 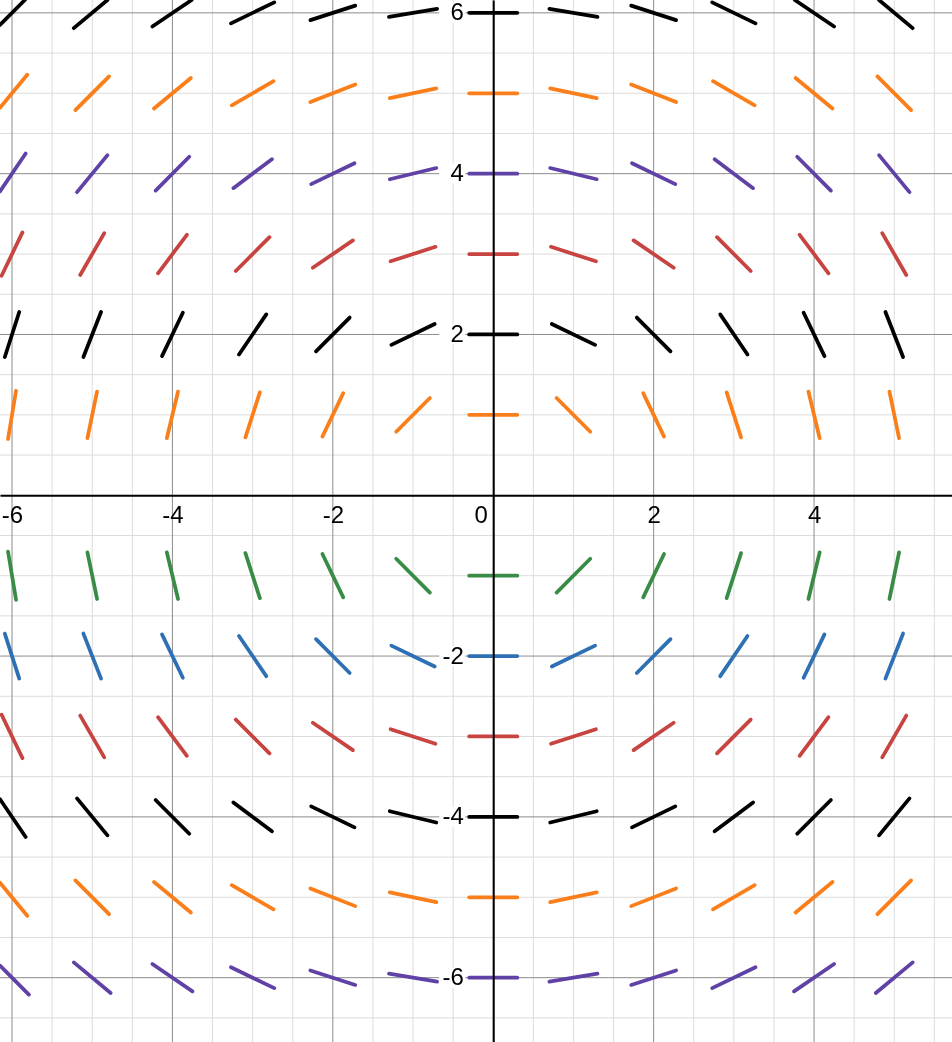 What do you see at coordinates (333, 514) in the screenshot?
I see `x-tick-label: -2` at bounding box center [333, 514].